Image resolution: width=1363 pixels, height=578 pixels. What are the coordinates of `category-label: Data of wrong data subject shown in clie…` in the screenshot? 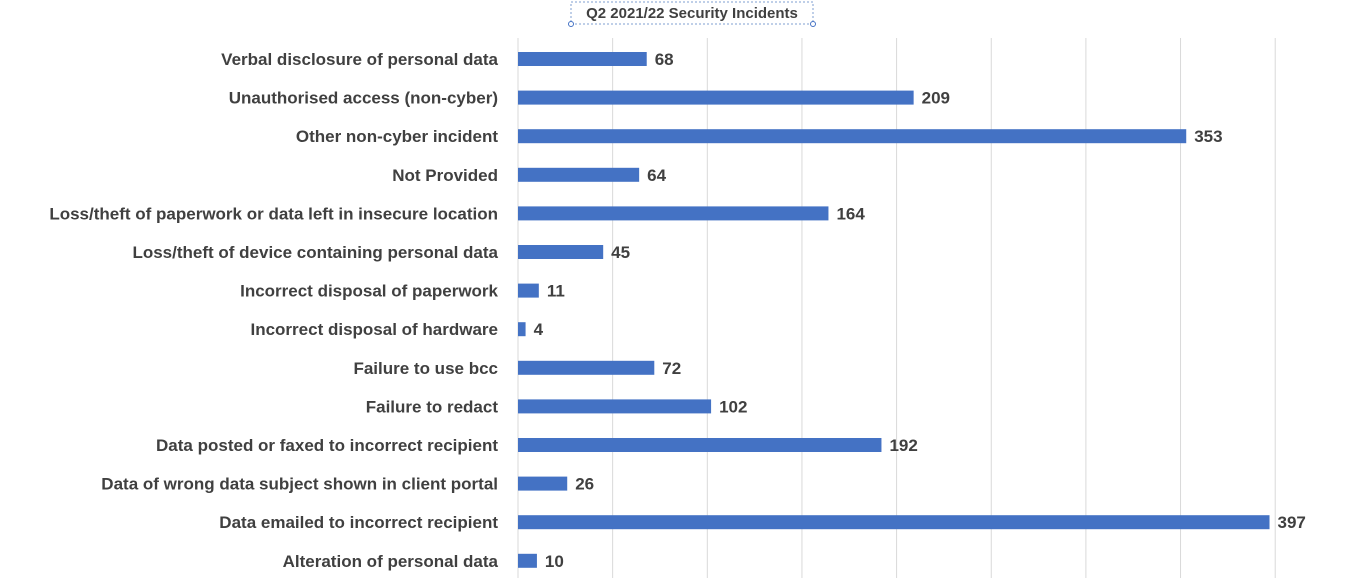 It's located at (299, 484).